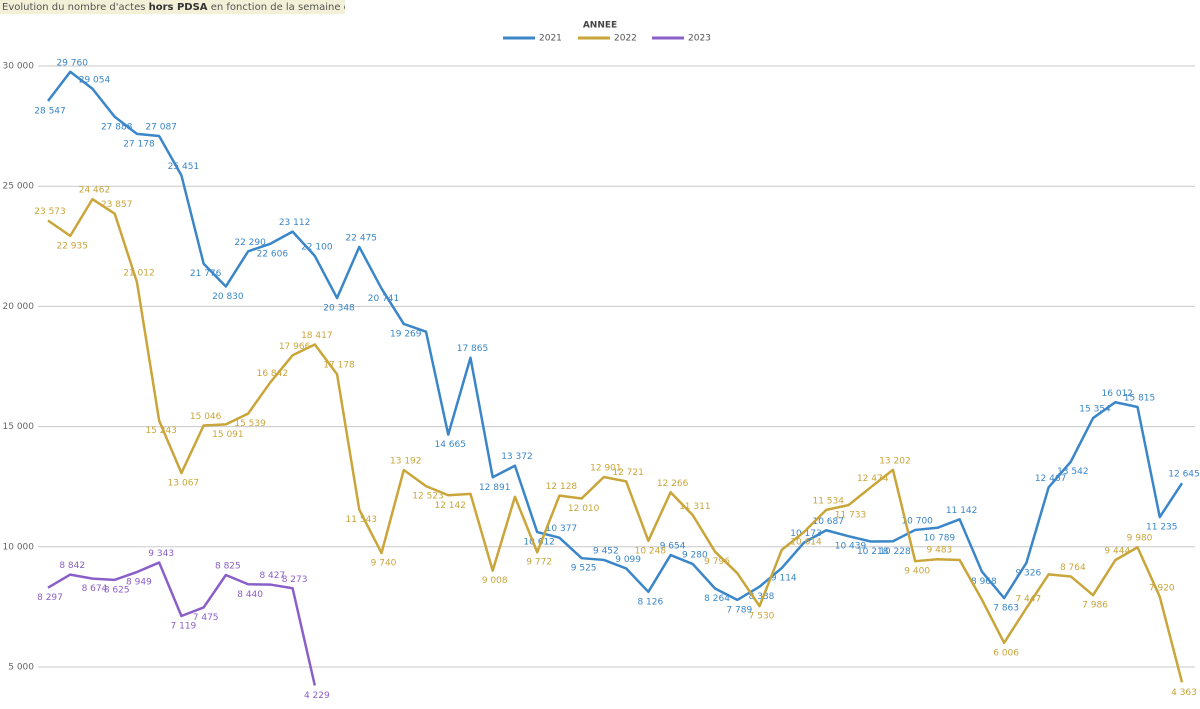 The image size is (1200, 709). I want to click on data-label: 12 128, so click(562, 487).